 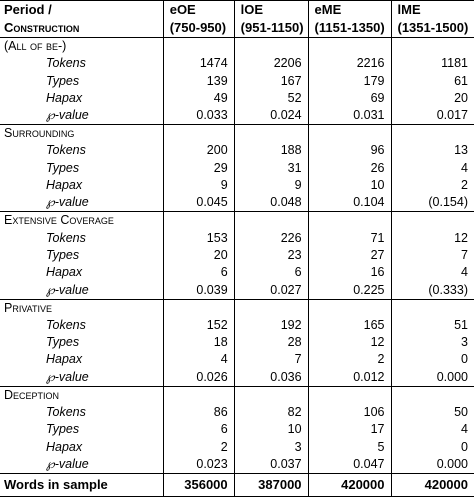 I want to click on group-header-row: (All of be-), so click(x=237, y=46).